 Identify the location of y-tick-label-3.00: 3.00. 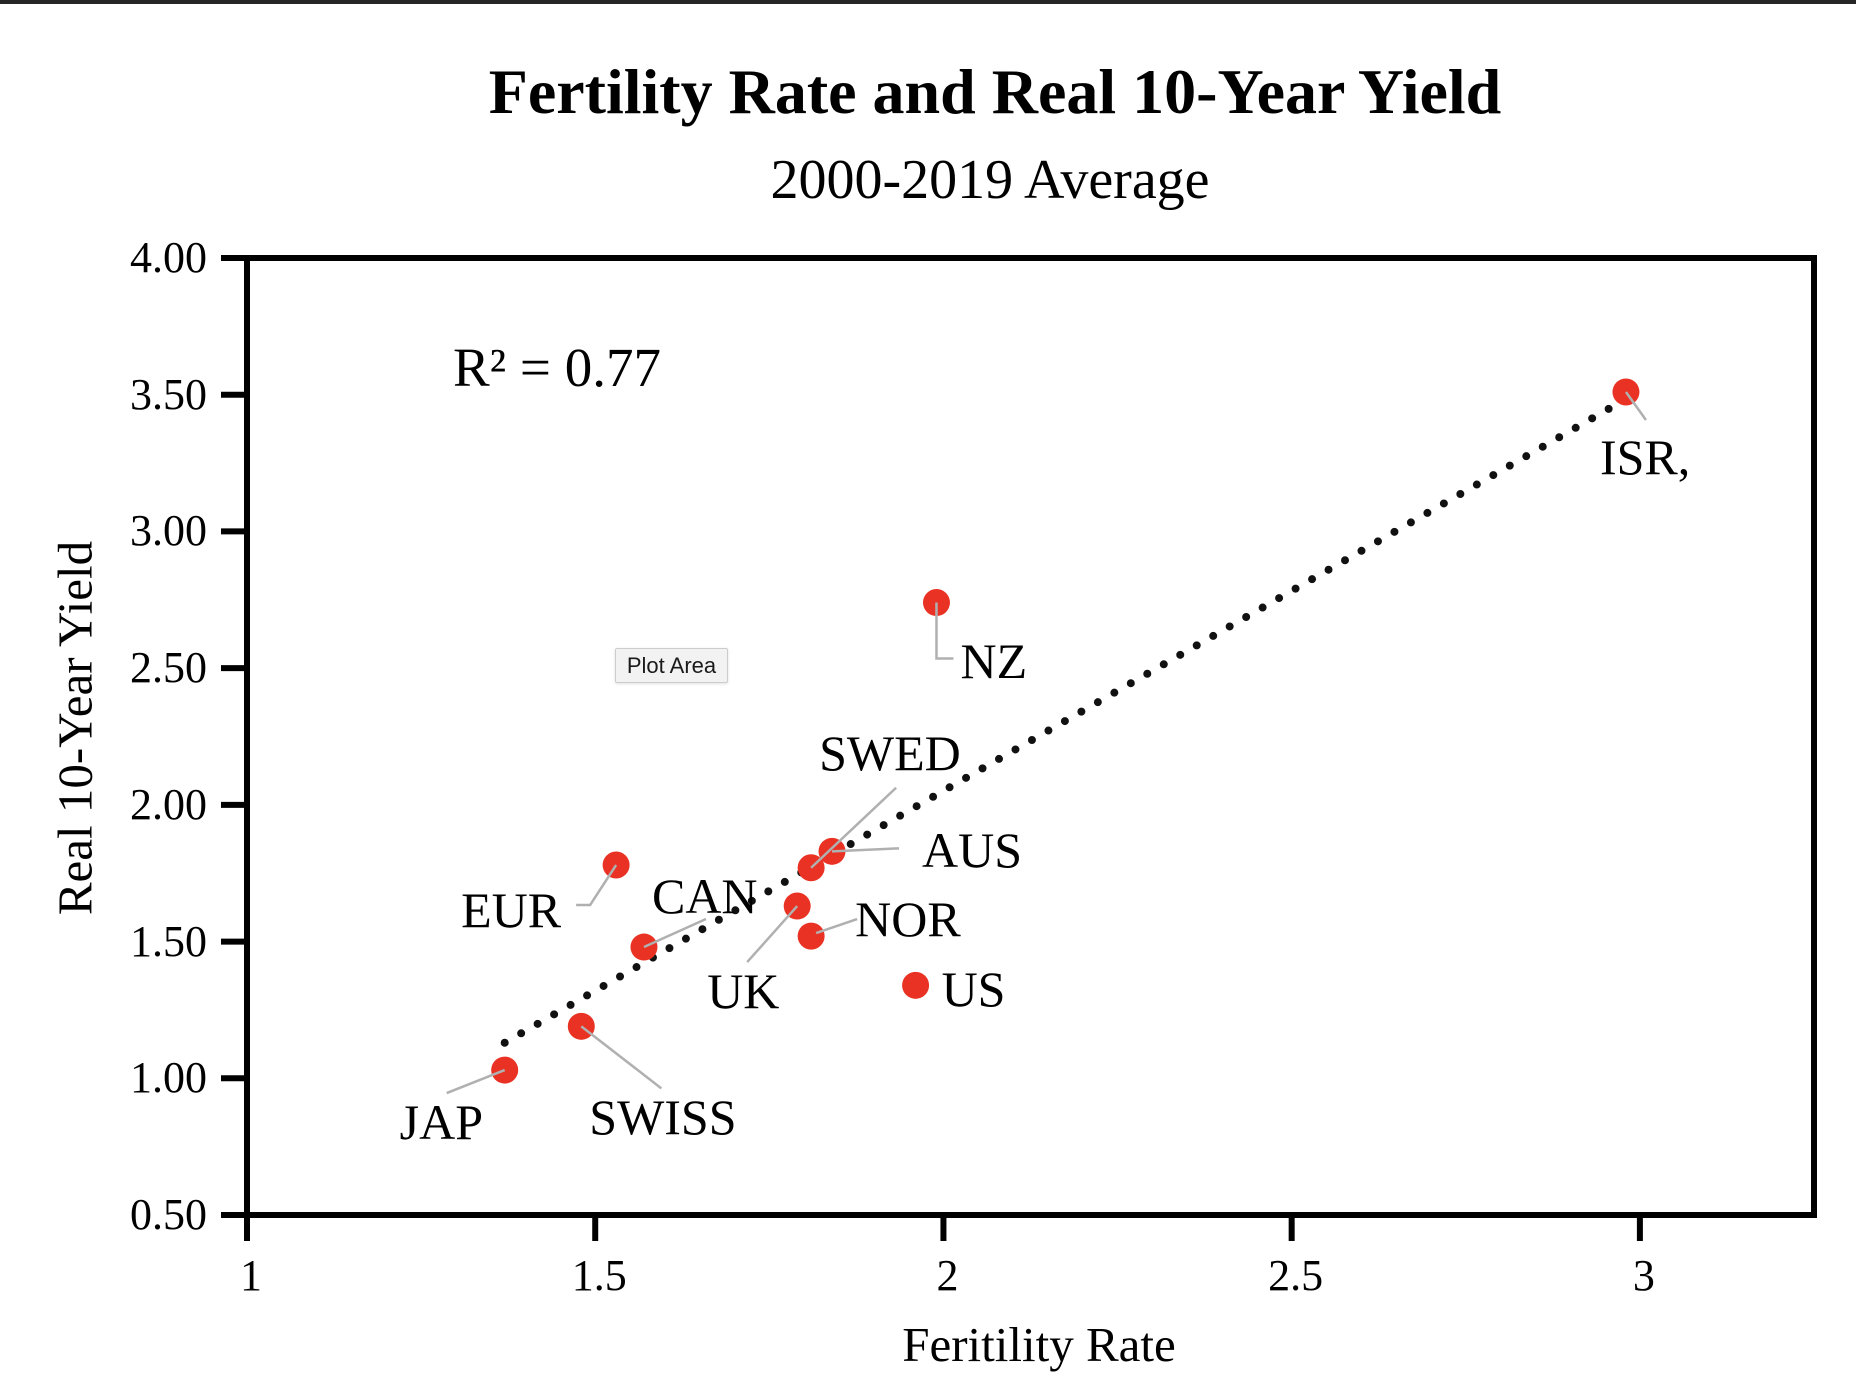
(168, 531).